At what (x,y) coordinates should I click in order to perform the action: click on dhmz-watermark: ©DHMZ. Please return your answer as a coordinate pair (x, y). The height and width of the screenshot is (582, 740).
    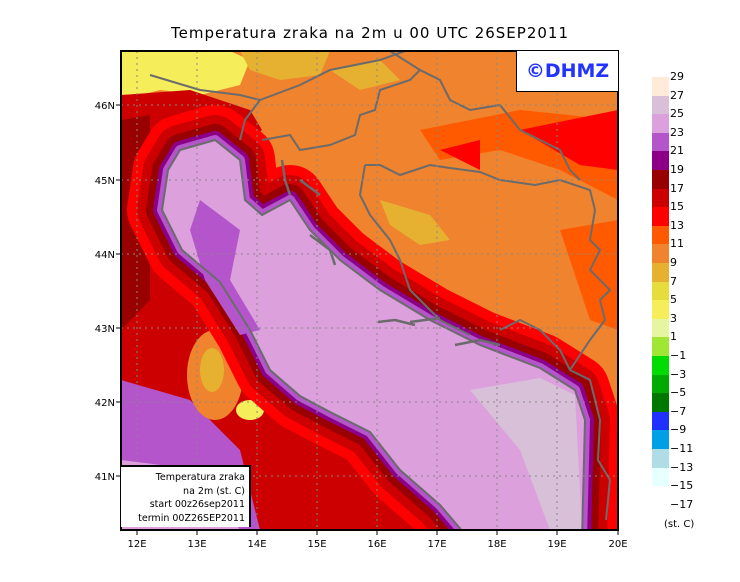
    Looking at the image, I should click on (567, 71).